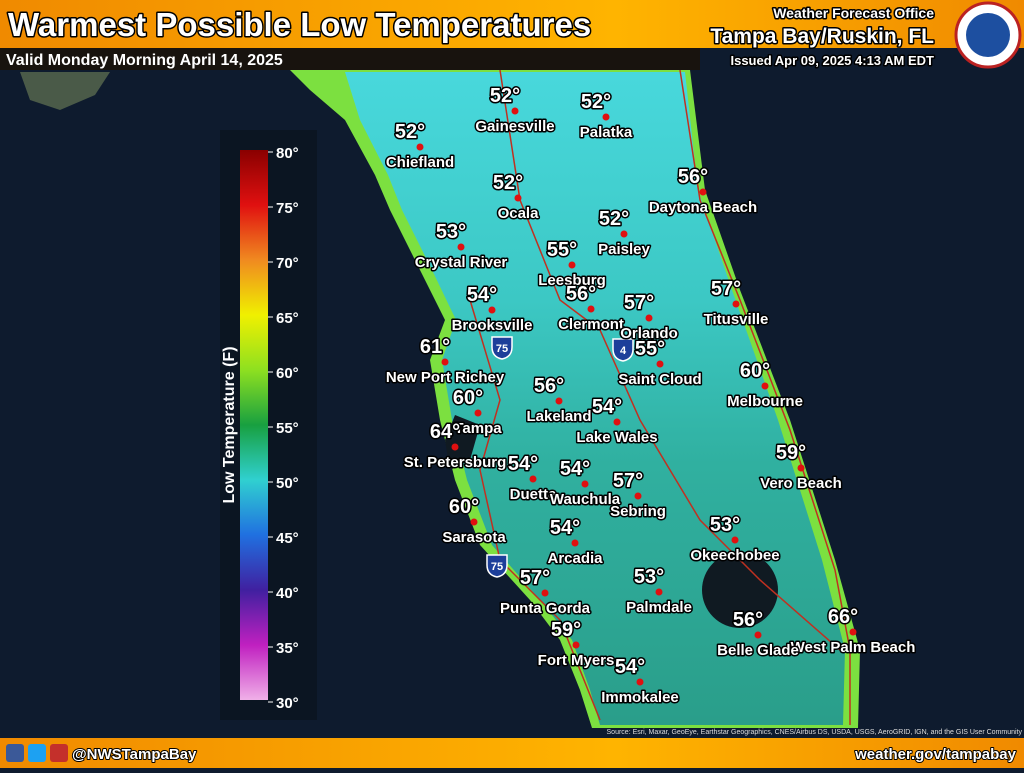 This screenshot has height=773, width=1024. Describe the element at coordinates (545, 608) in the screenshot. I see `city-name: Punta Gorda` at that location.